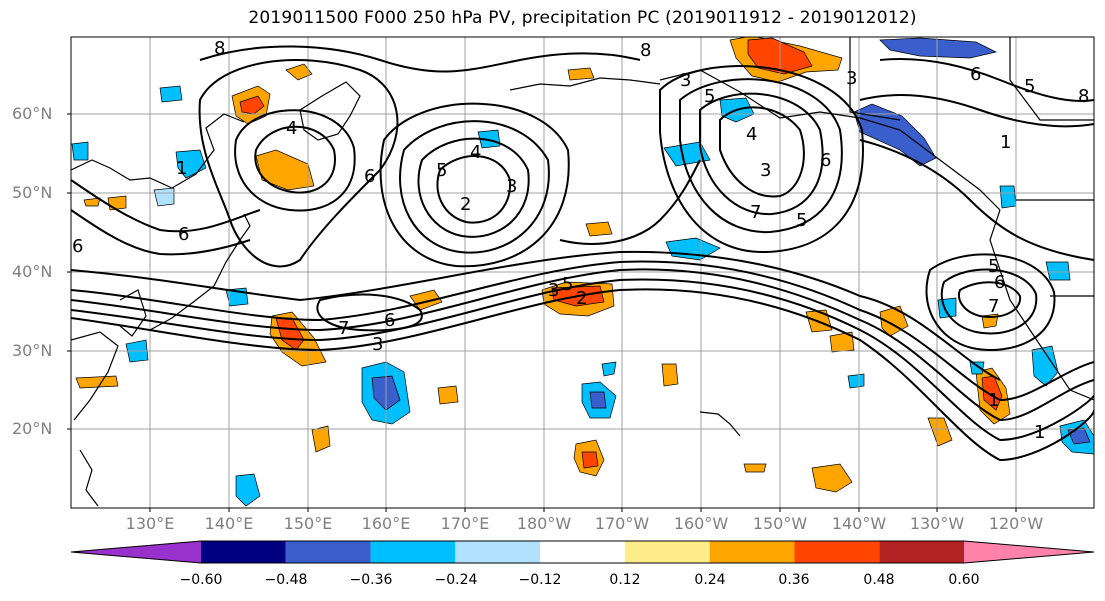 The image size is (1105, 601). I want to click on lon-label: 140°E, so click(229, 523).